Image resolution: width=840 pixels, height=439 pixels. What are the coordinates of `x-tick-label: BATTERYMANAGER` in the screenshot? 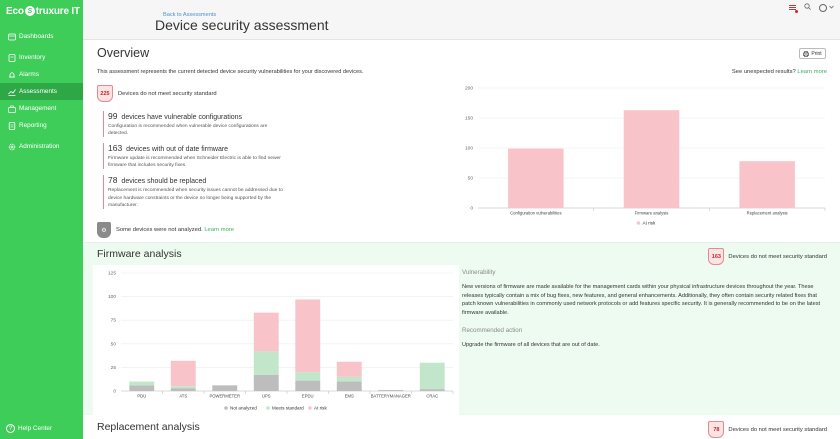 It's located at (391, 396).